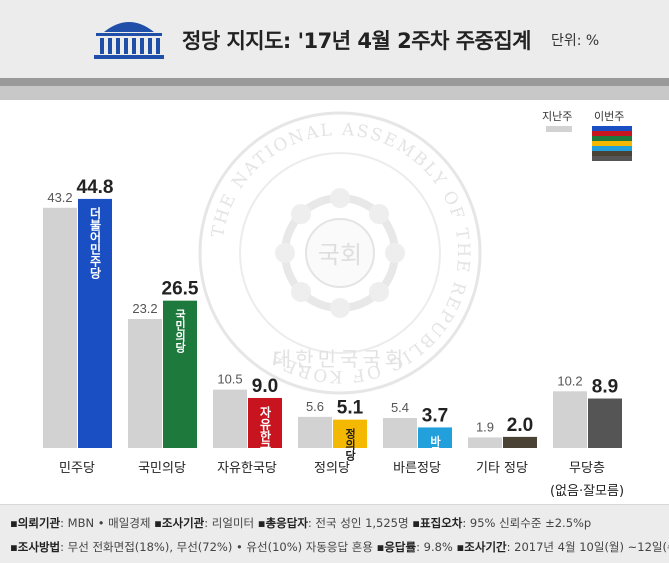  Describe the element at coordinates (282, 523) in the screenshot. I see `footer-key: ▪총응답자` at that location.